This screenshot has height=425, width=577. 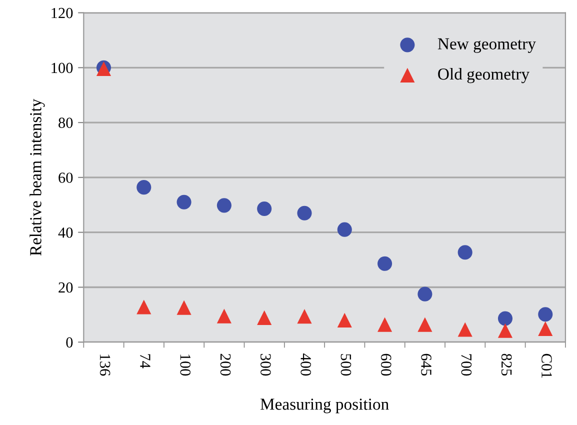 What do you see at coordinates (65, 123) in the screenshot?
I see `y-tick-label: 80` at bounding box center [65, 123].